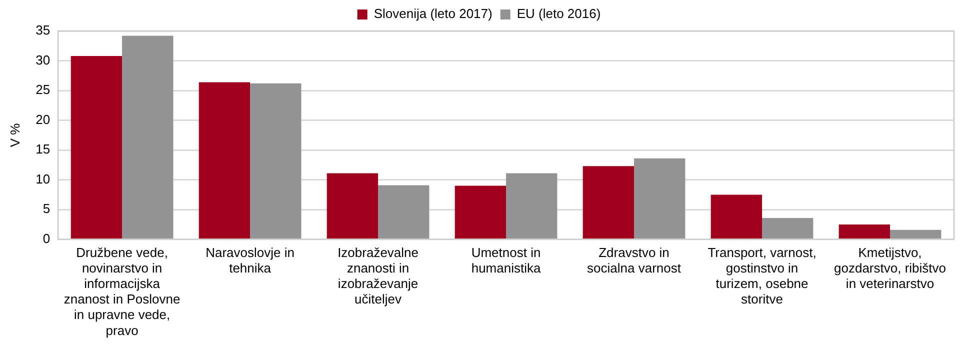 The width and height of the screenshot is (960, 349). What do you see at coordinates (250, 260) in the screenshot?
I see `x-tick-label: Naravoslovje in tehnika` at bounding box center [250, 260].